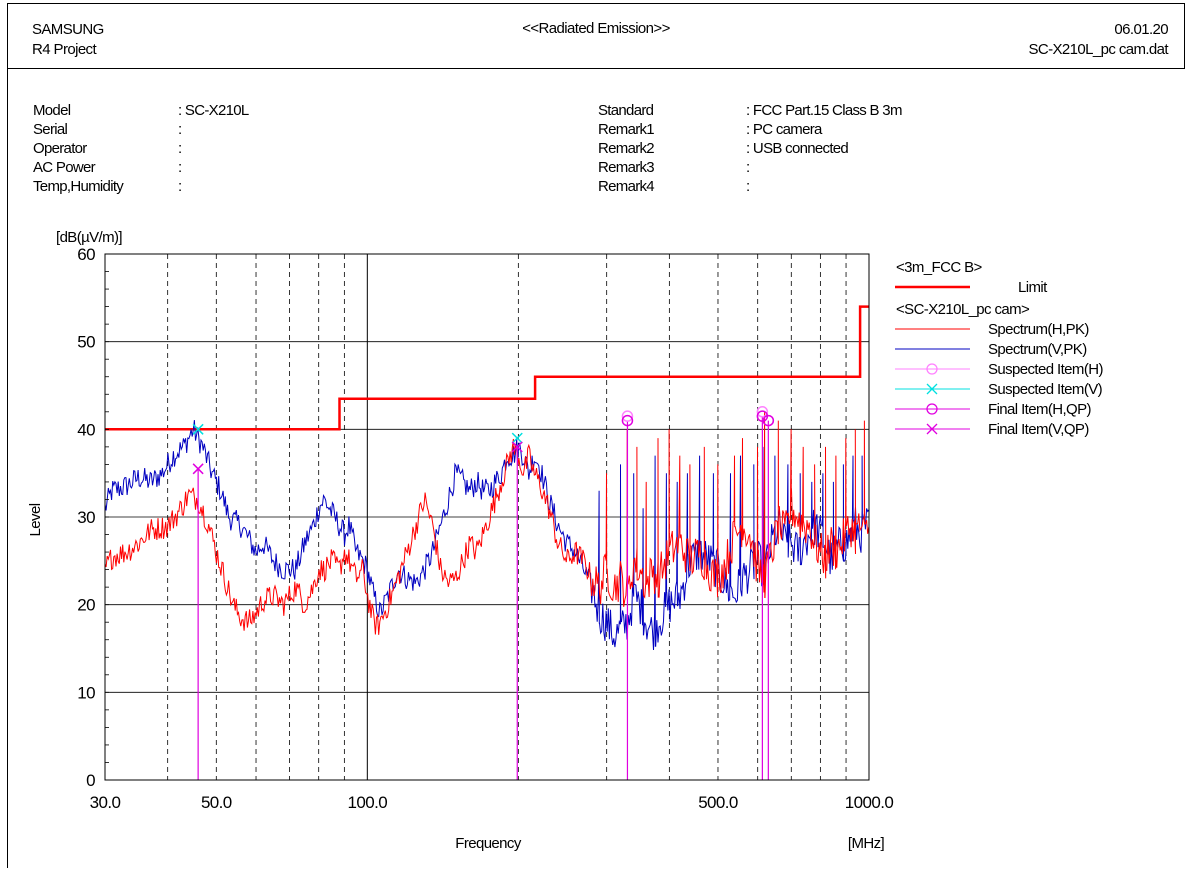 Image resolution: width=1188 pixels, height=870 pixels. I want to click on y-tick-label: 50, so click(86, 342).